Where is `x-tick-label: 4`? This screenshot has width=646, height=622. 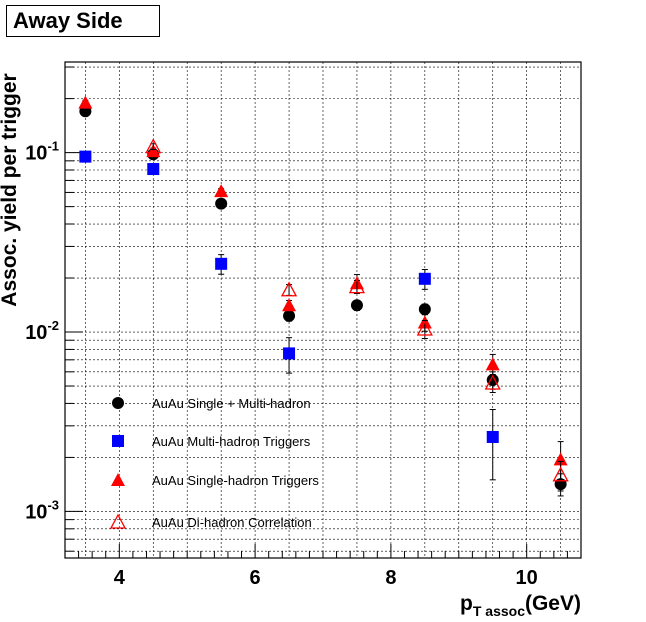 x-tick-label: 4 is located at coordinates (120, 578).